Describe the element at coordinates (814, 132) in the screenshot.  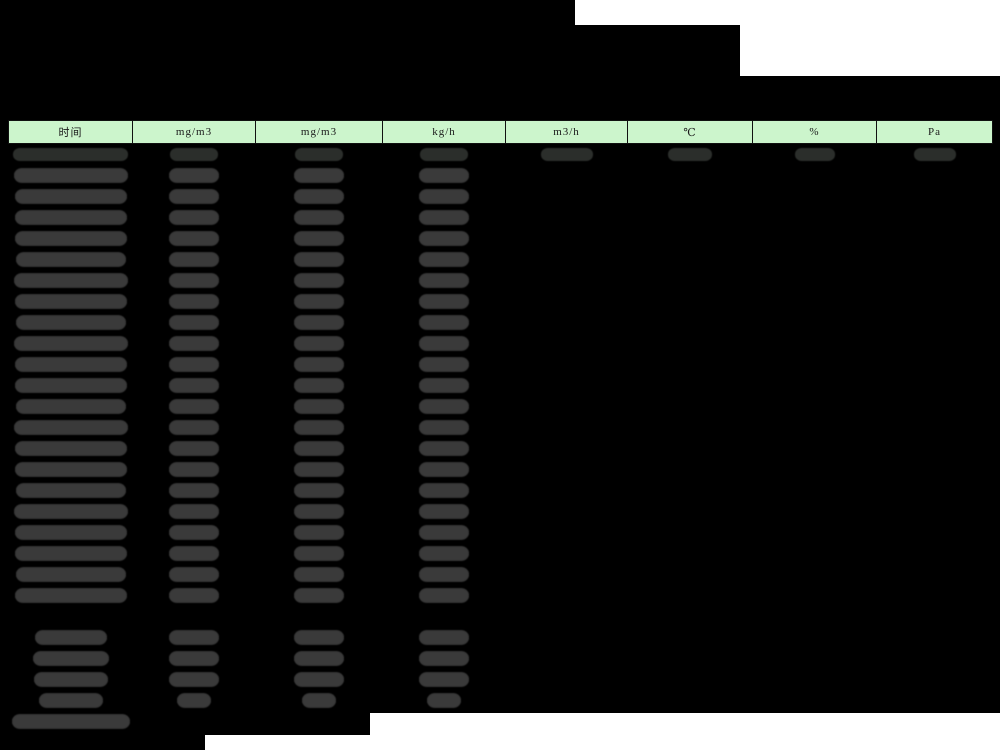
I see `column-header-humidity: %` at that location.